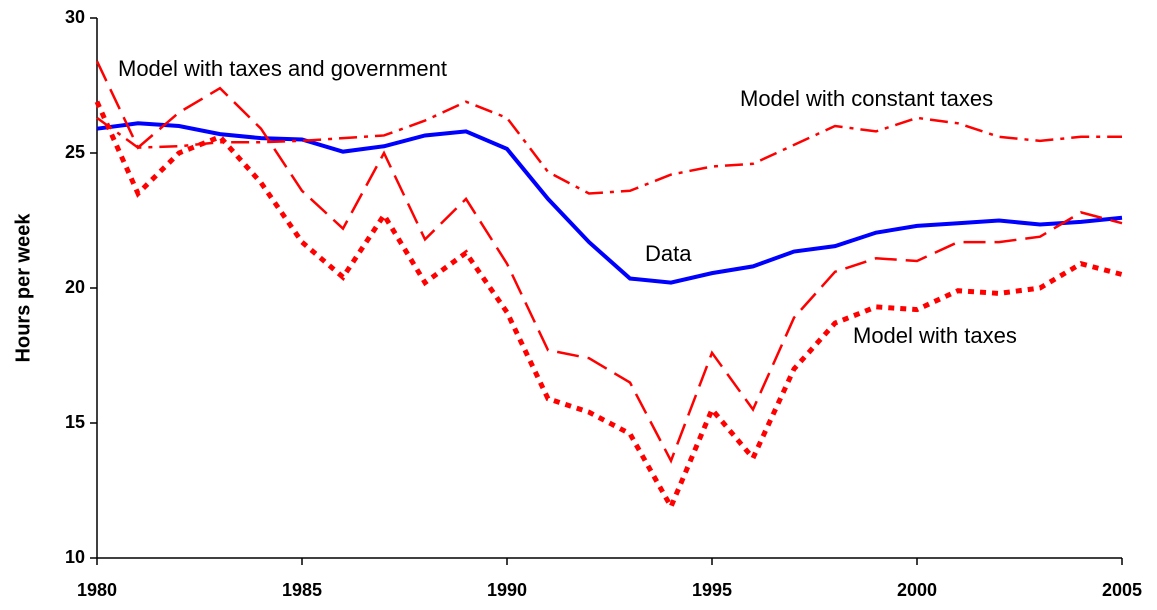 This screenshot has height=610, width=1157. I want to click on y-tick-label: 25, so click(75, 152).